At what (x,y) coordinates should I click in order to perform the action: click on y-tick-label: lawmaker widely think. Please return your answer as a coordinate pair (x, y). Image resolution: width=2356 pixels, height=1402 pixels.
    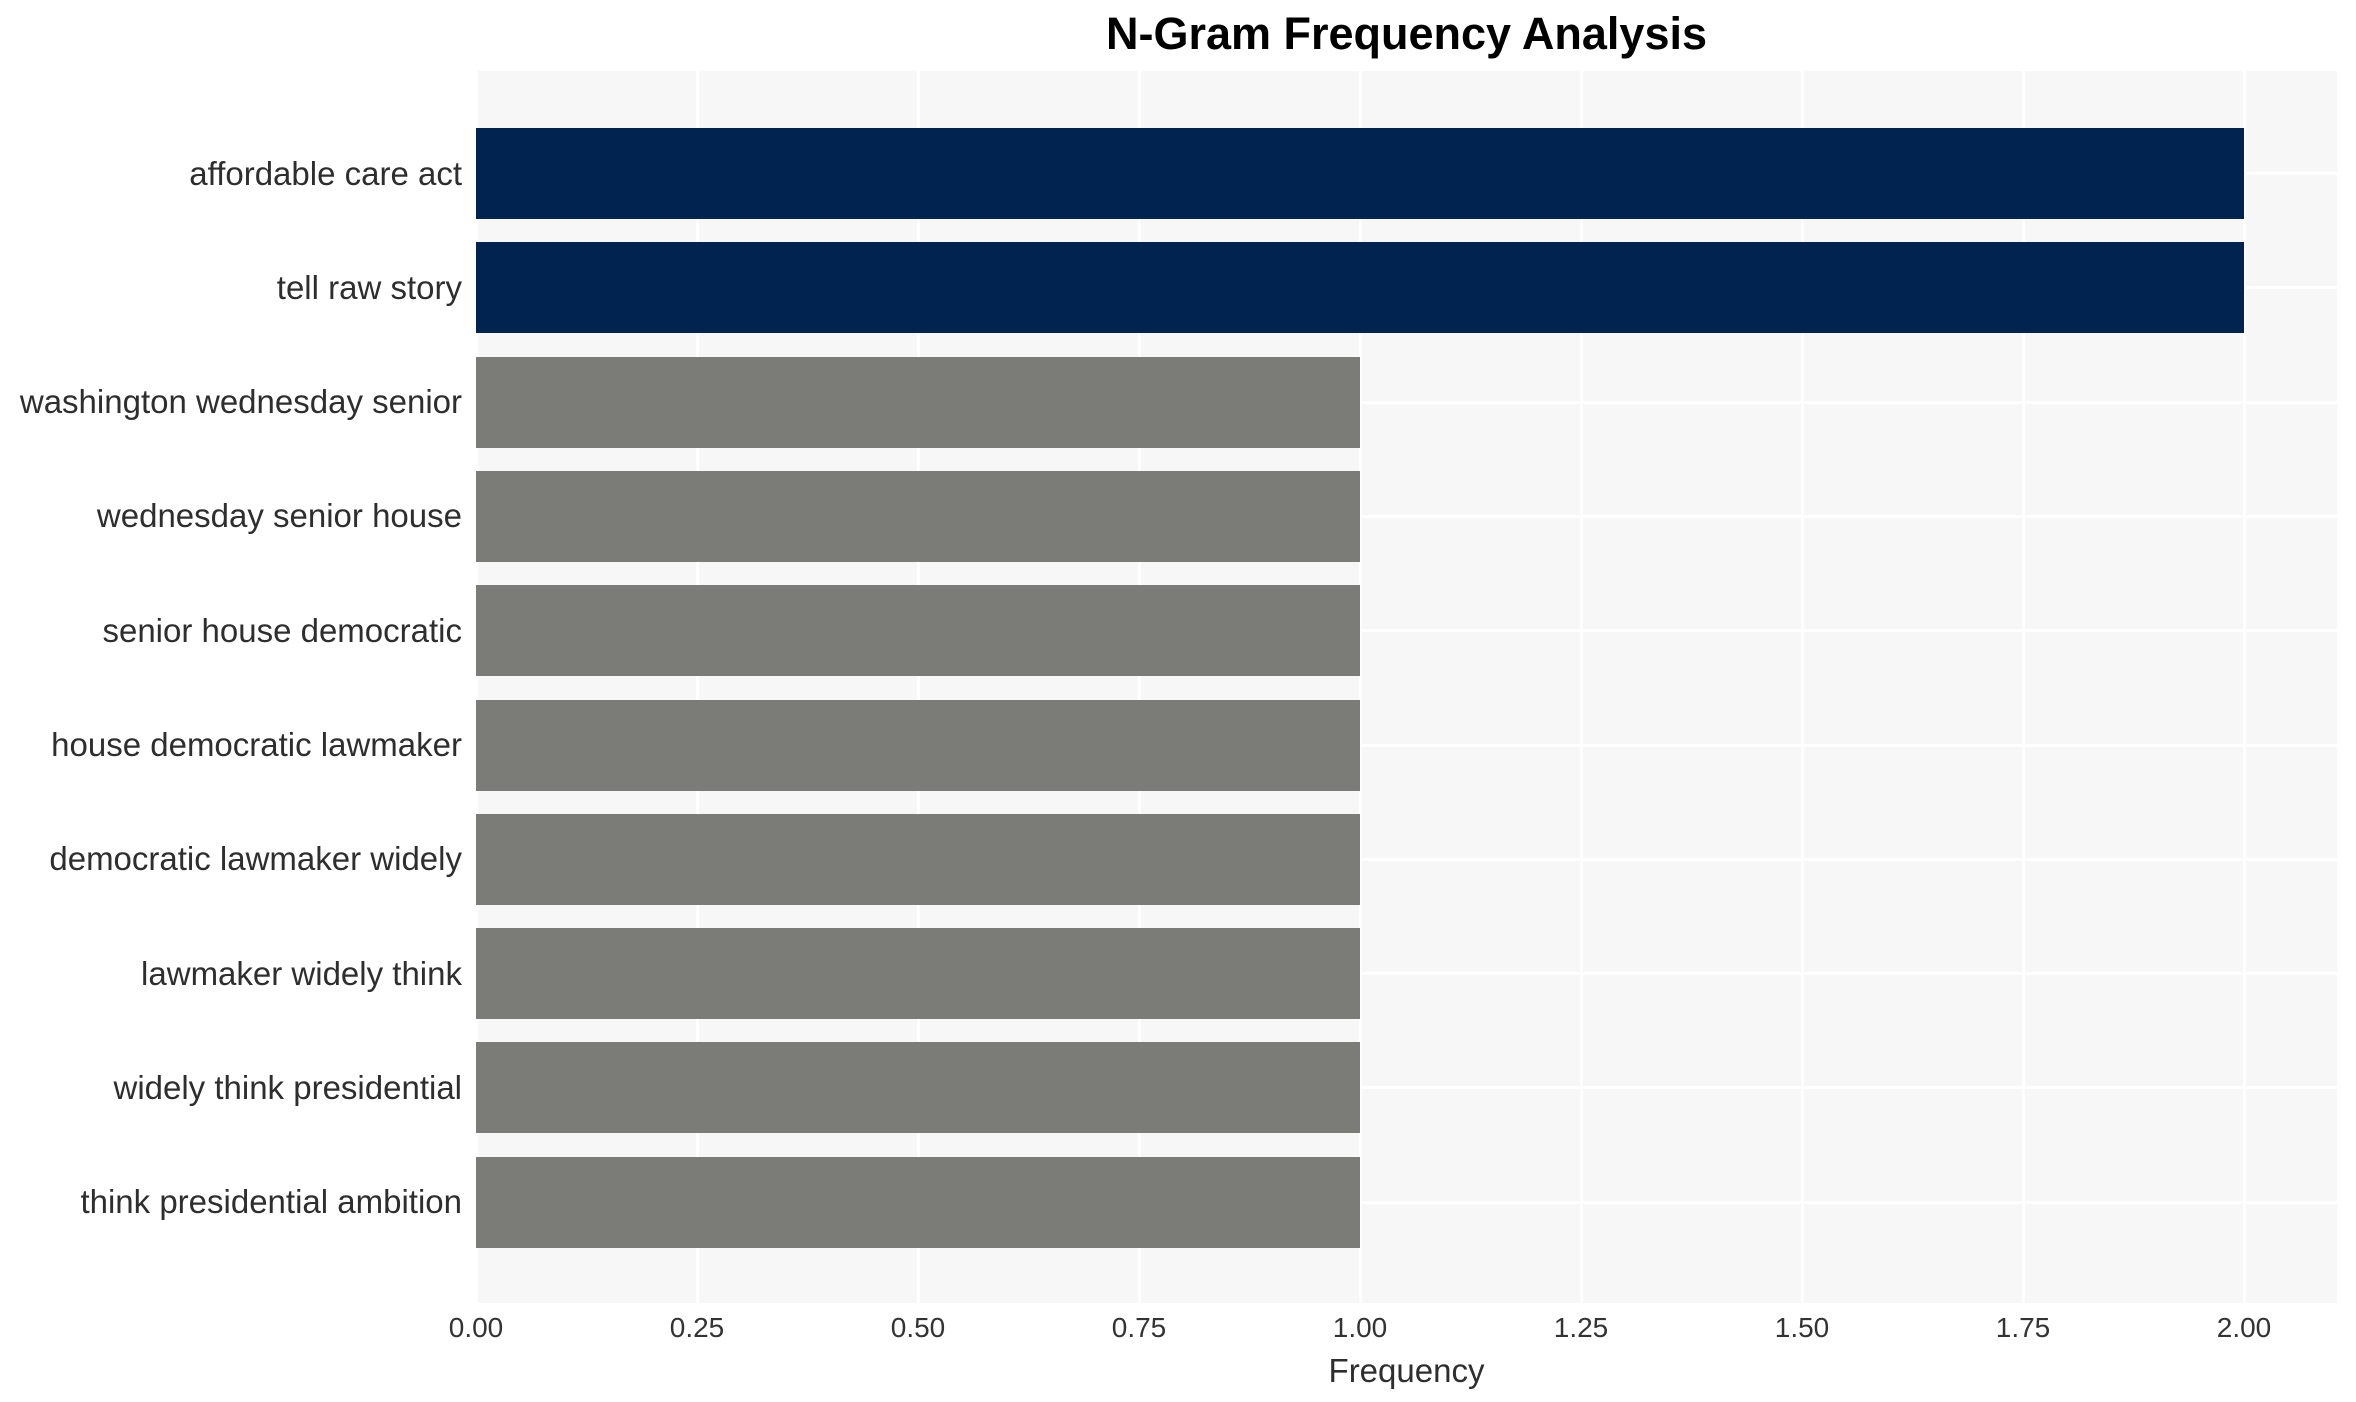
    Looking at the image, I should click on (301, 973).